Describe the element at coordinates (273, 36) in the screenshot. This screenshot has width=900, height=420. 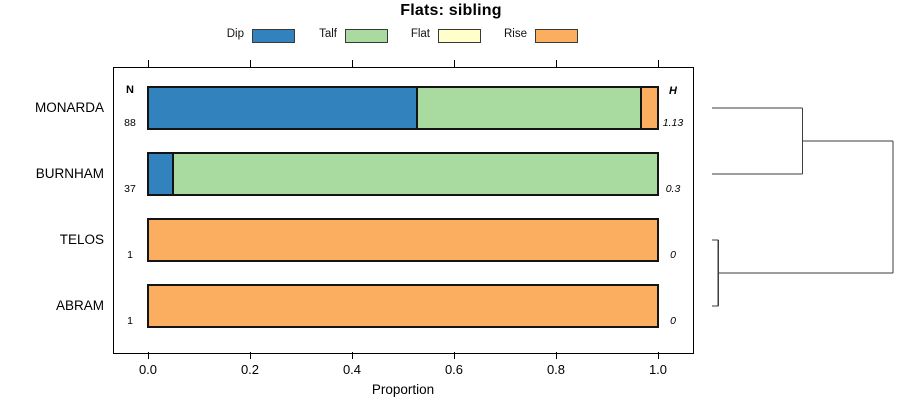
I see `legend-swatch-dip` at that location.